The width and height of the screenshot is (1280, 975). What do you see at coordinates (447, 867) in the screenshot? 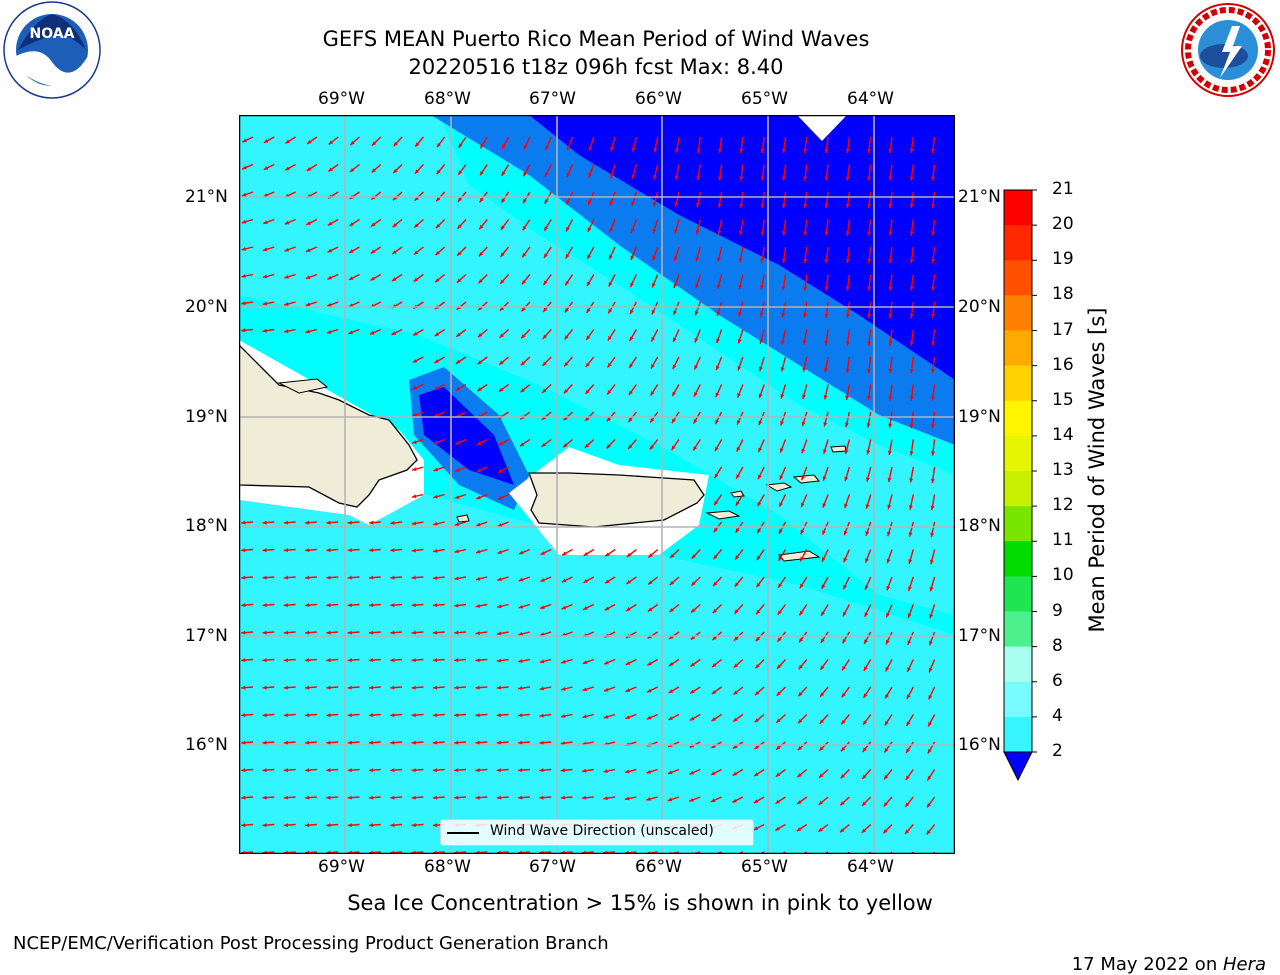
I see `lon-label-bottom-68w: 68°W` at bounding box center [447, 867].